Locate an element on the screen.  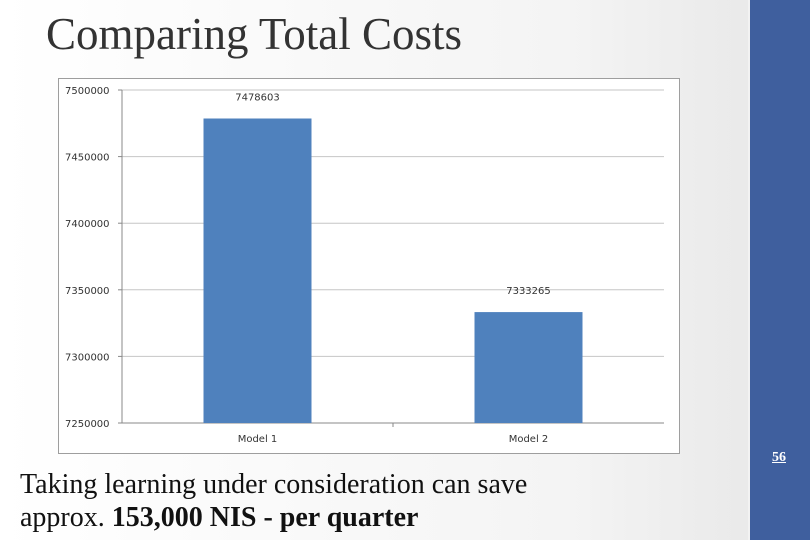
caption-emphasis: 153,000 NIS - per quarter is located at coordinates (265, 518).